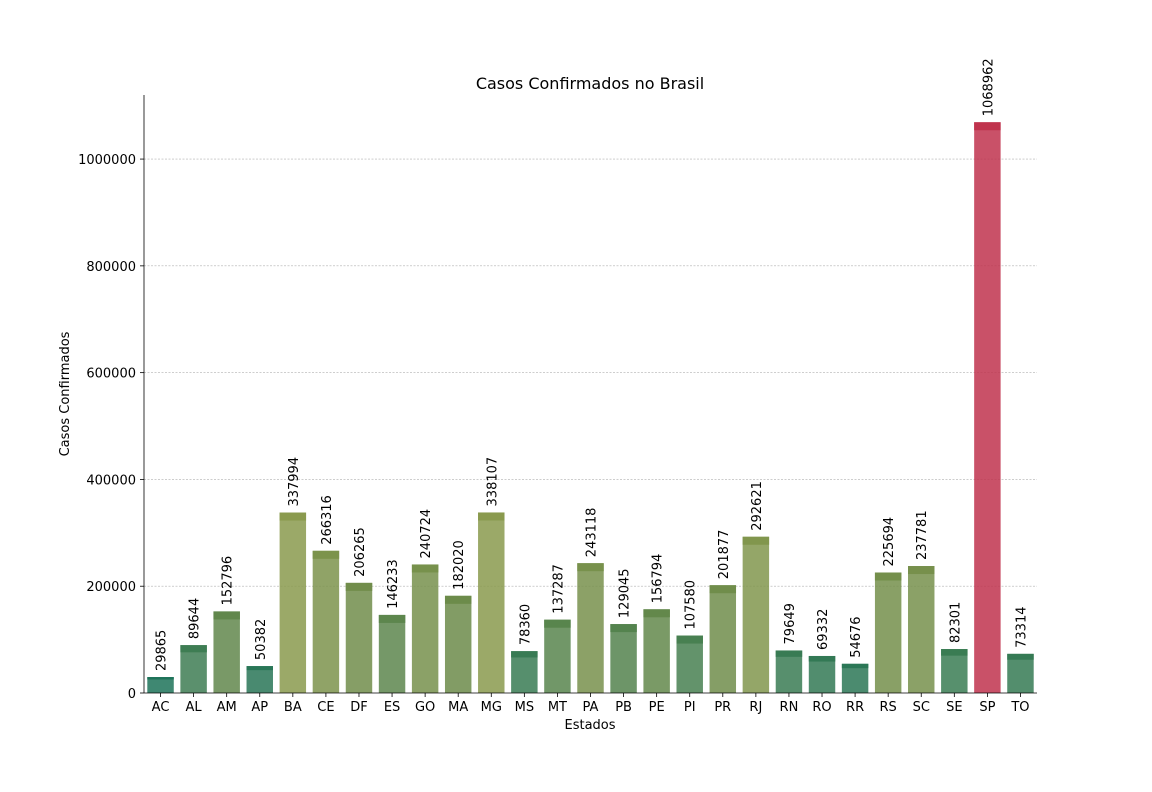 The width and height of the screenshot is (1152, 792). Describe the element at coordinates (790, 623) in the screenshot. I see `data-label-rn: 79649` at that location.